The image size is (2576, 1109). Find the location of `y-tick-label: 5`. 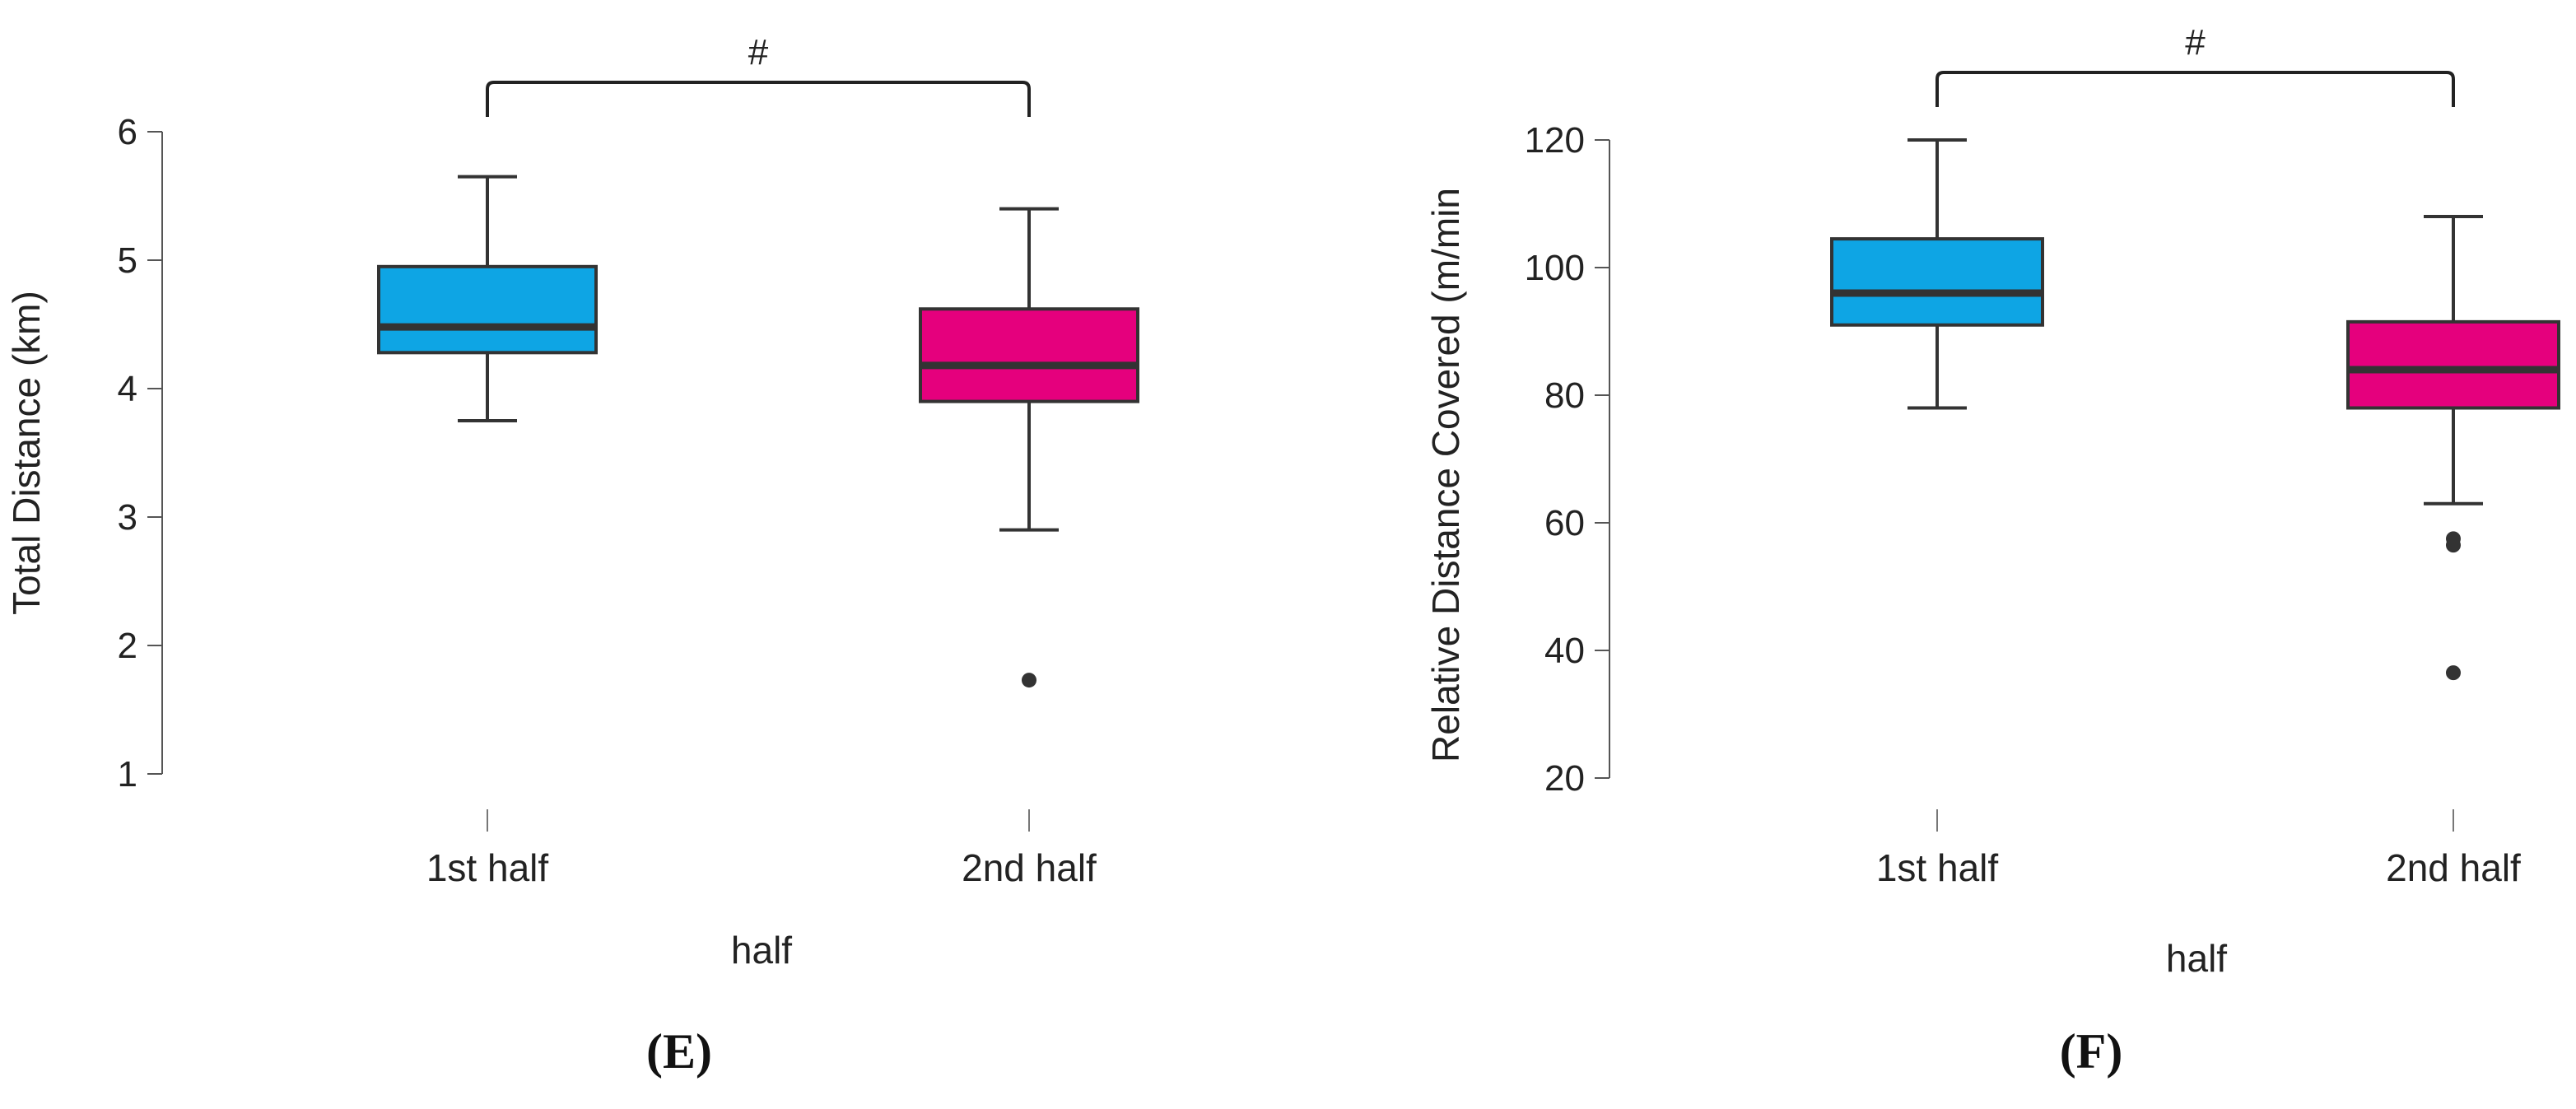

y-tick-label: 5 is located at coordinates (127, 260).